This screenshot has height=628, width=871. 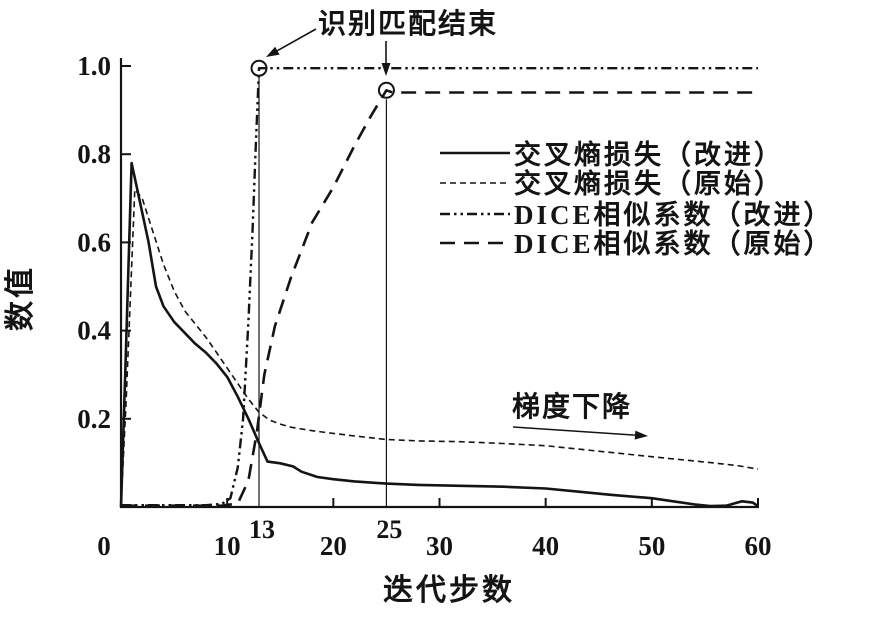 What do you see at coordinates (758, 546) in the screenshot?
I see `x-tick-label: 60` at bounding box center [758, 546].